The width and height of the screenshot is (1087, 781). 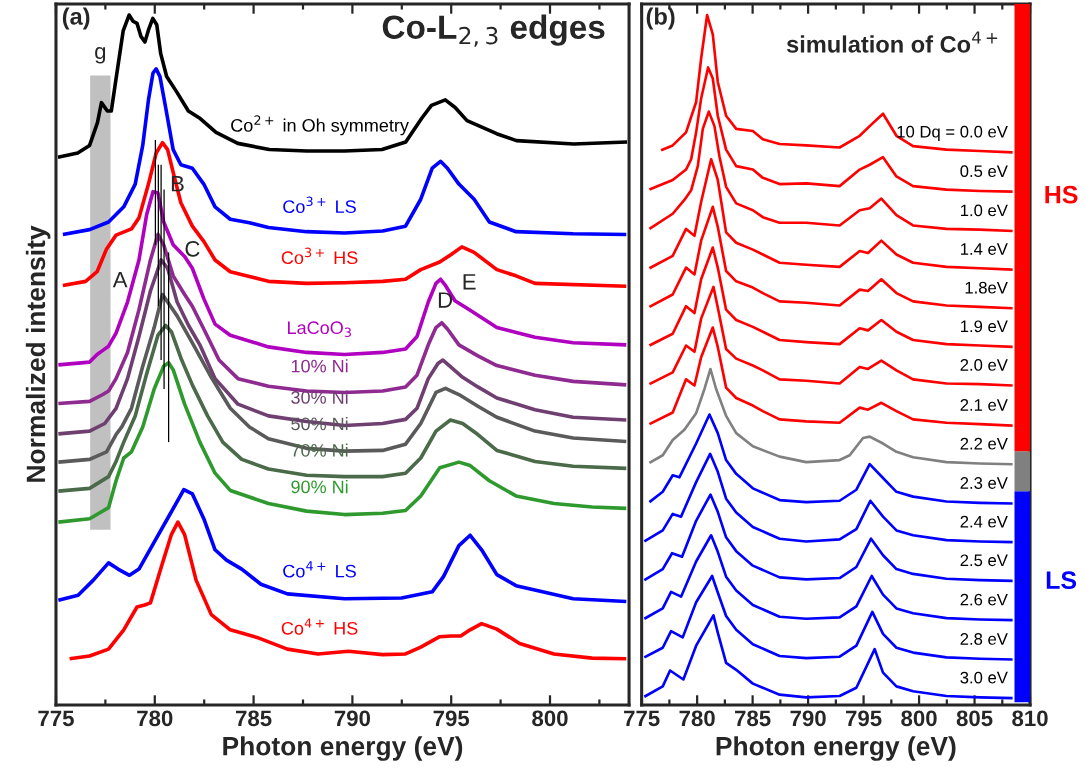 What do you see at coordinates (984, 171) in the screenshot?
I see `series-label: 0.5 eV` at bounding box center [984, 171].